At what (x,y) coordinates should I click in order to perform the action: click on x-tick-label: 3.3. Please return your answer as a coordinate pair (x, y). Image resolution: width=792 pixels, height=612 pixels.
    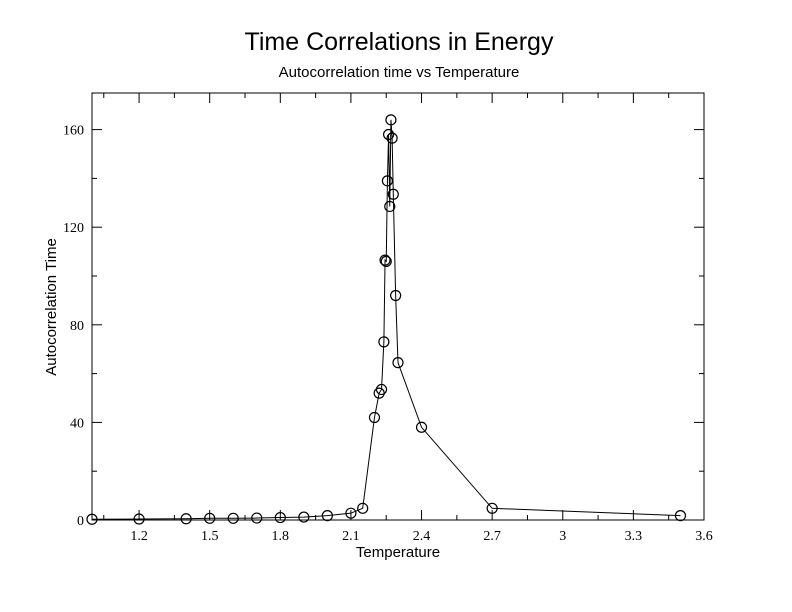
    Looking at the image, I should click on (634, 536).